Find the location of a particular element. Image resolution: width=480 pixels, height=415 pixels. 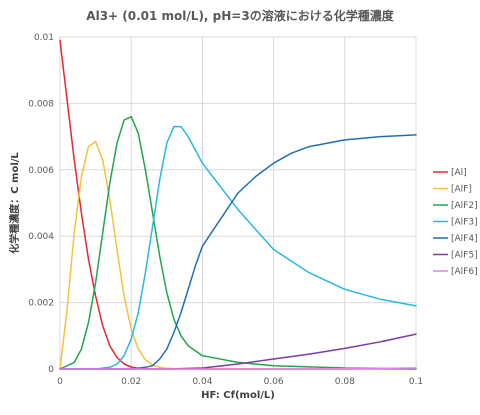

x-axis-label: HF: Cf(mol/L) is located at coordinates (238, 395).